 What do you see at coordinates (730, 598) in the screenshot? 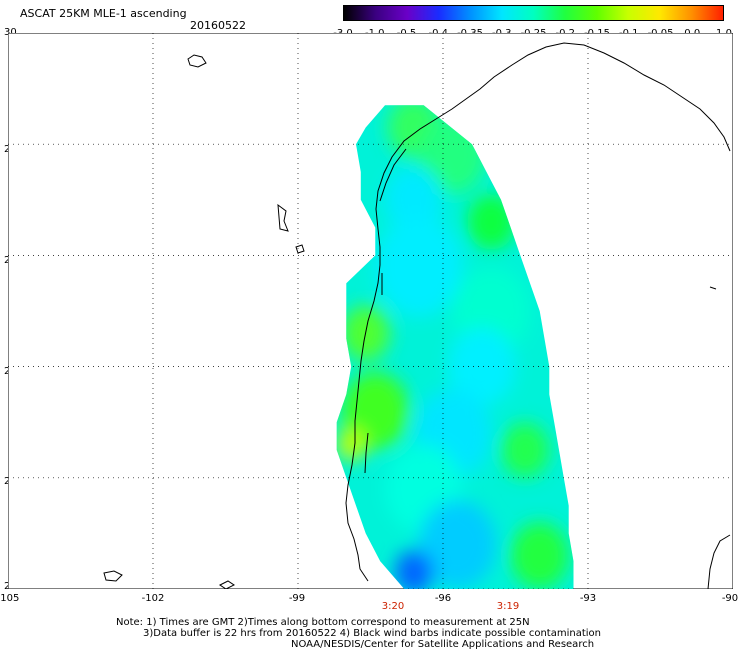
I see `lon-label-90: -90` at bounding box center [730, 598].